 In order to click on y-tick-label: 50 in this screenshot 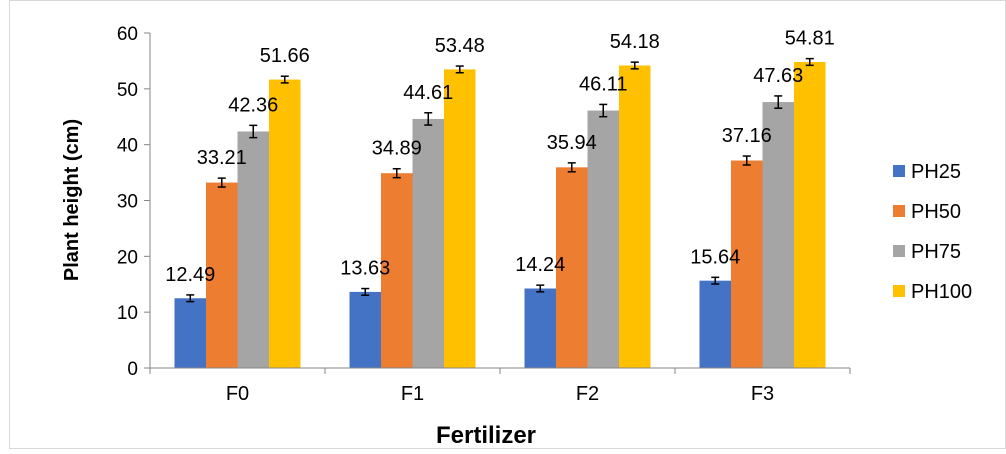, I will do `click(127, 90)`.